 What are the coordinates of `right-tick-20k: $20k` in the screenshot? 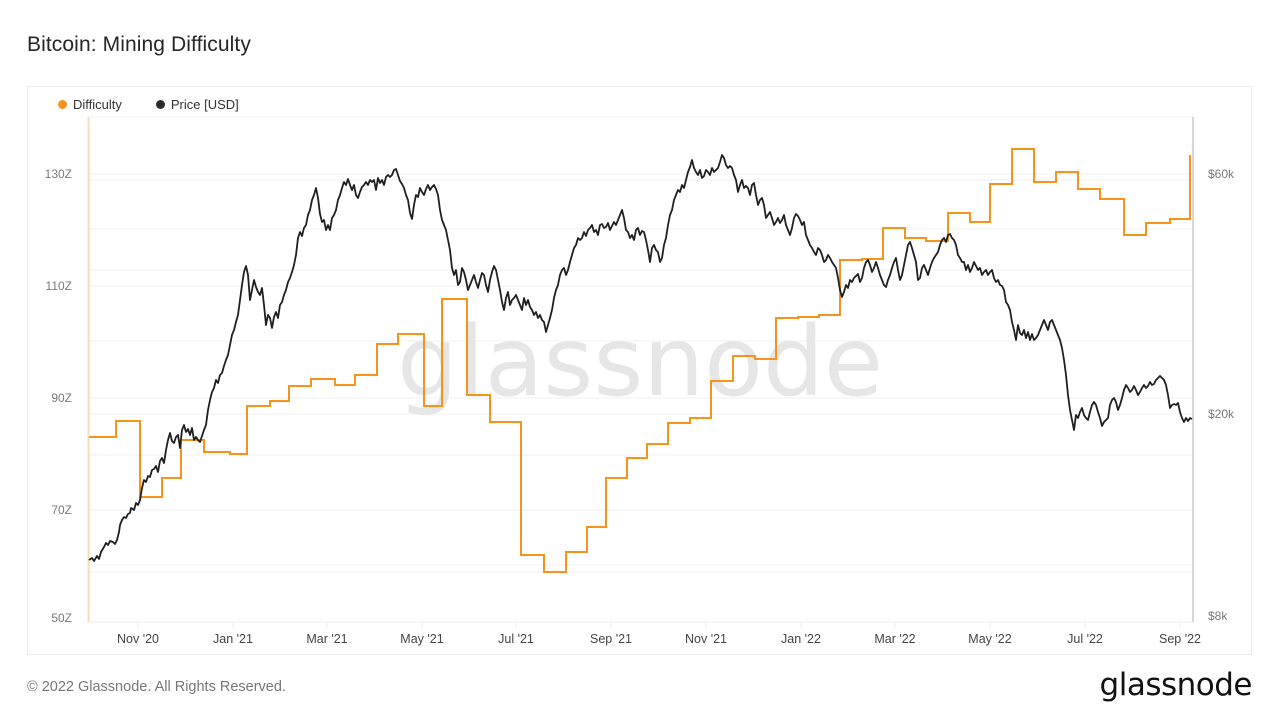 It's located at (1221, 414).